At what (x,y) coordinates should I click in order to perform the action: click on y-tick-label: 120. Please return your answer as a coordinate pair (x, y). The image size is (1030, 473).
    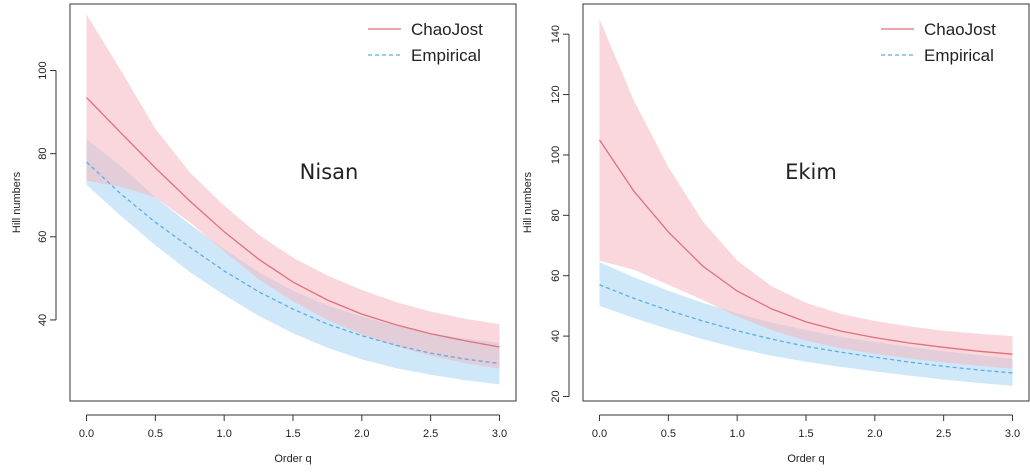
    Looking at the image, I should click on (556, 94).